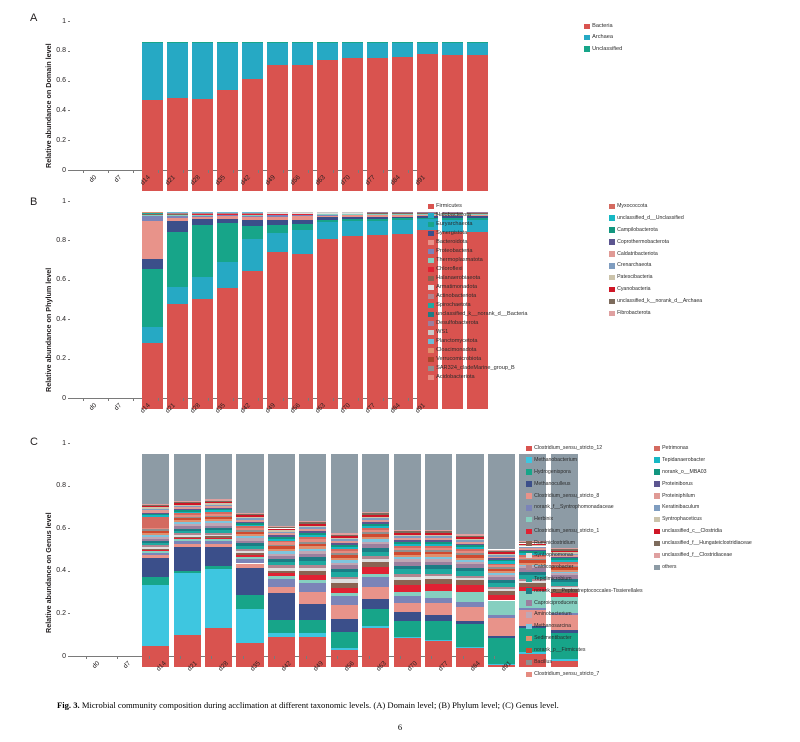 The width and height of the screenshot is (800, 742). What do you see at coordinates (603, 38) in the screenshot?
I see `legend-item: Archaea` at bounding box center [603, 38].